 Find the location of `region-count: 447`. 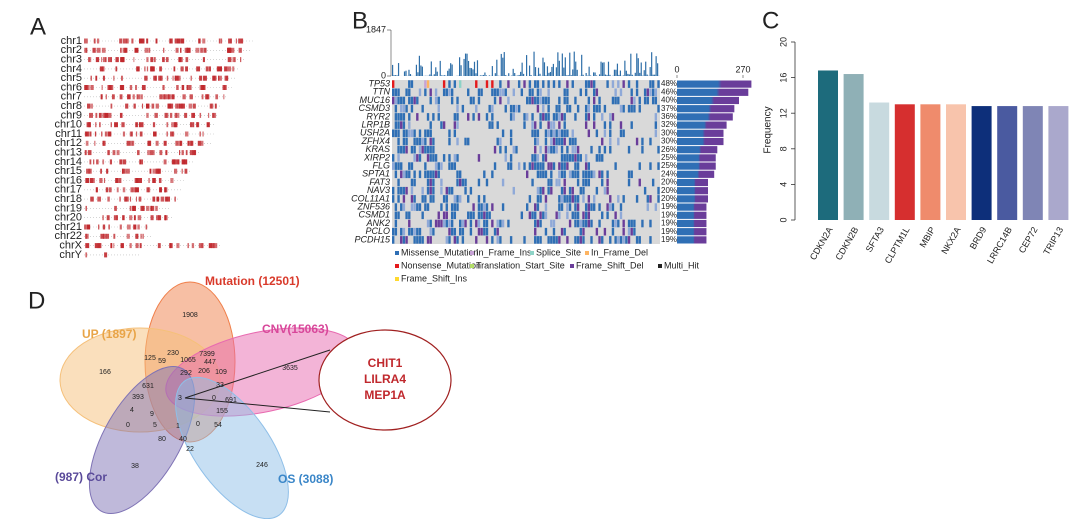

region-count: 447 is located at coordinates (210, 362).